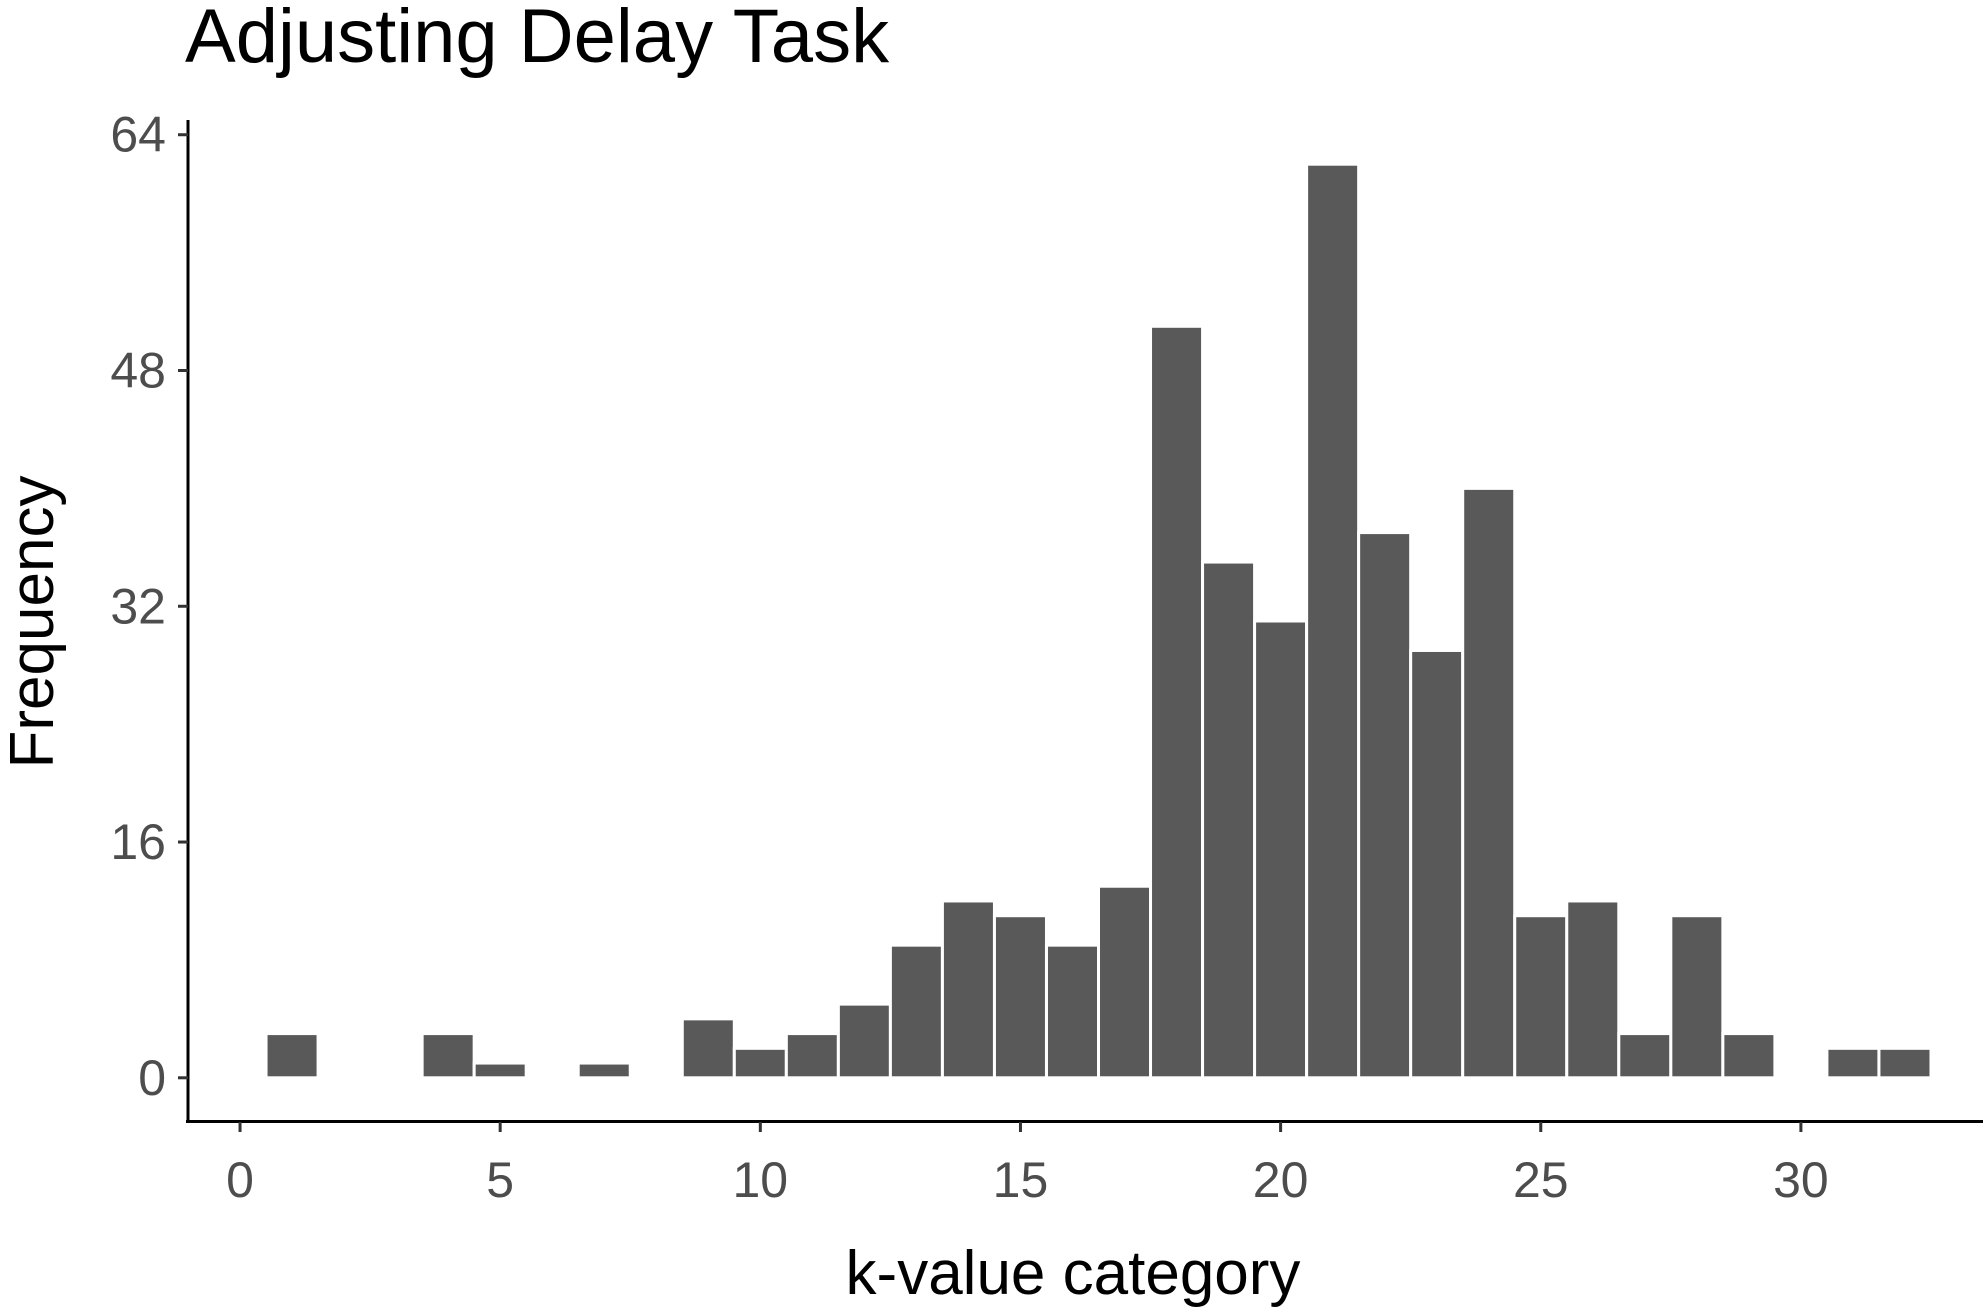  Describe the element at coordinates (138, 606) in the screenshot. I see `y-tick-label-32: 32` at that location.